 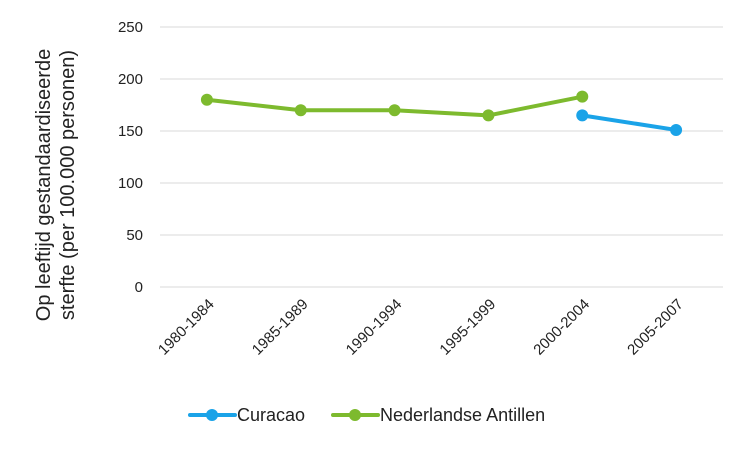 I want to click on x-tick-label: 2005-2007, so click(x=655, y=327).